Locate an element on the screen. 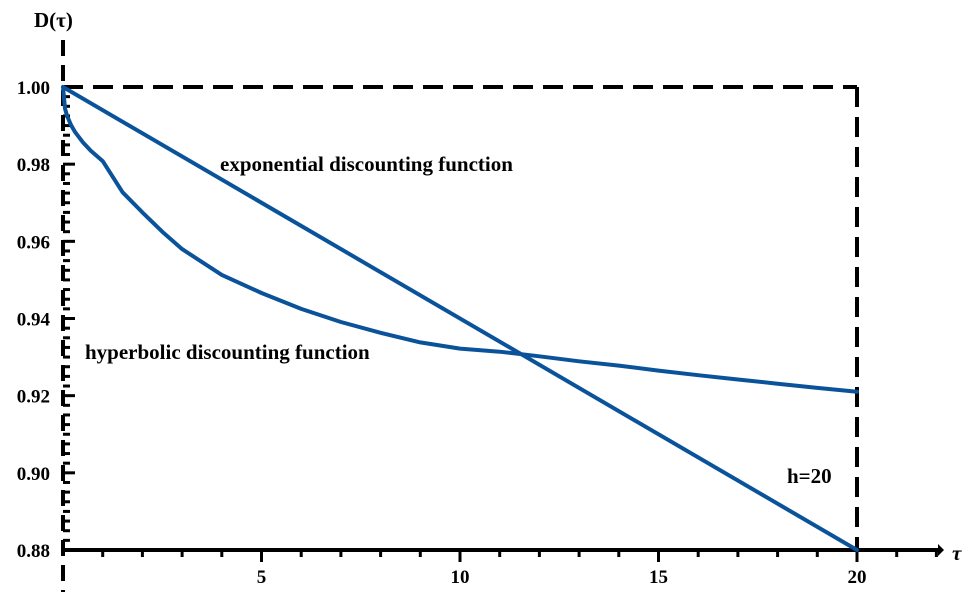 Image resolution: width=969 pixels, height=595 pixels. y-axis-label: D(τ) is located at coordinates (53, 20).